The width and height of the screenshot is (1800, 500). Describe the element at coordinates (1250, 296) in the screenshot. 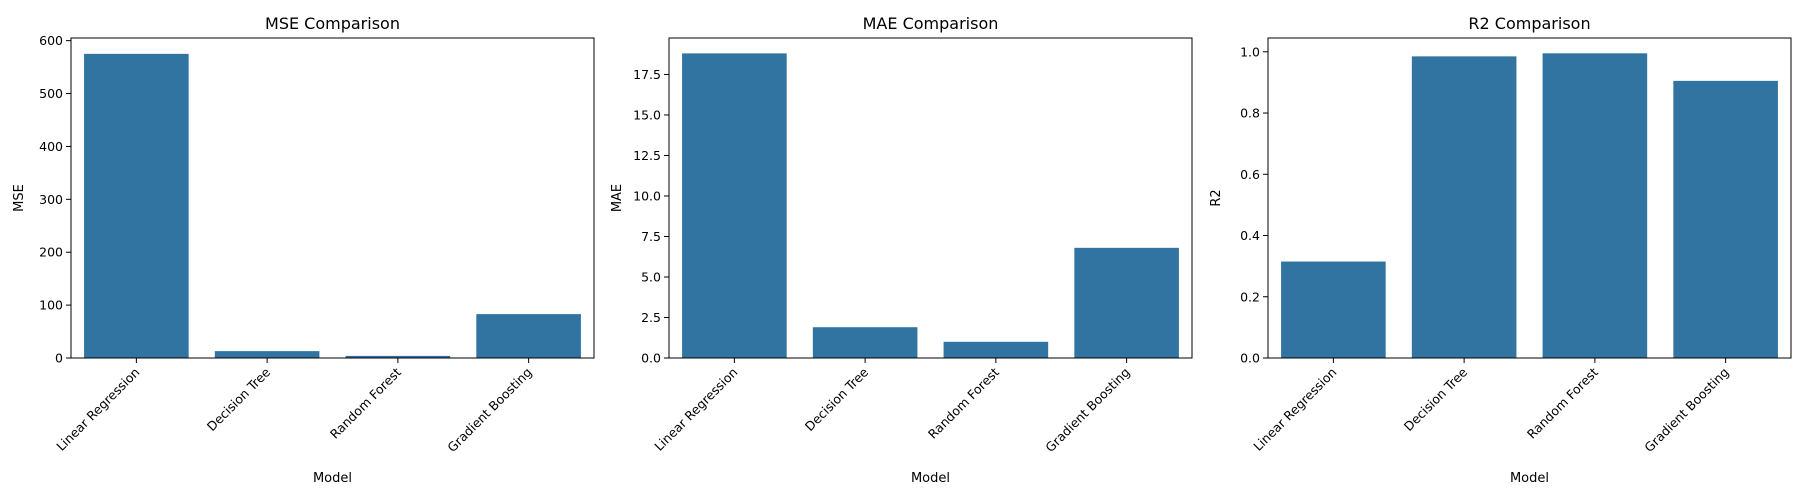

I see `y-tick-label: 0.2` at that location.